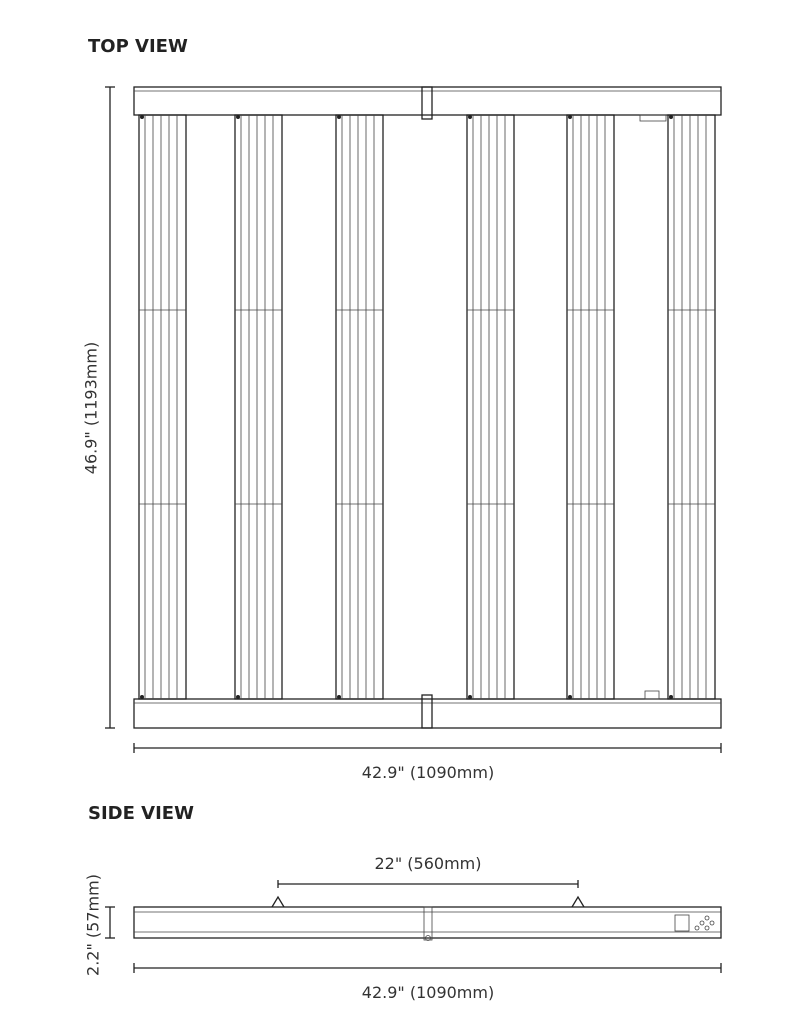 Image resolution: width=800 pixels, height=1024 pixels. Describe the element at coordinates (93, 925) in the screenshot. I see `side-height-label: 2.2" (57mm)` at that location.